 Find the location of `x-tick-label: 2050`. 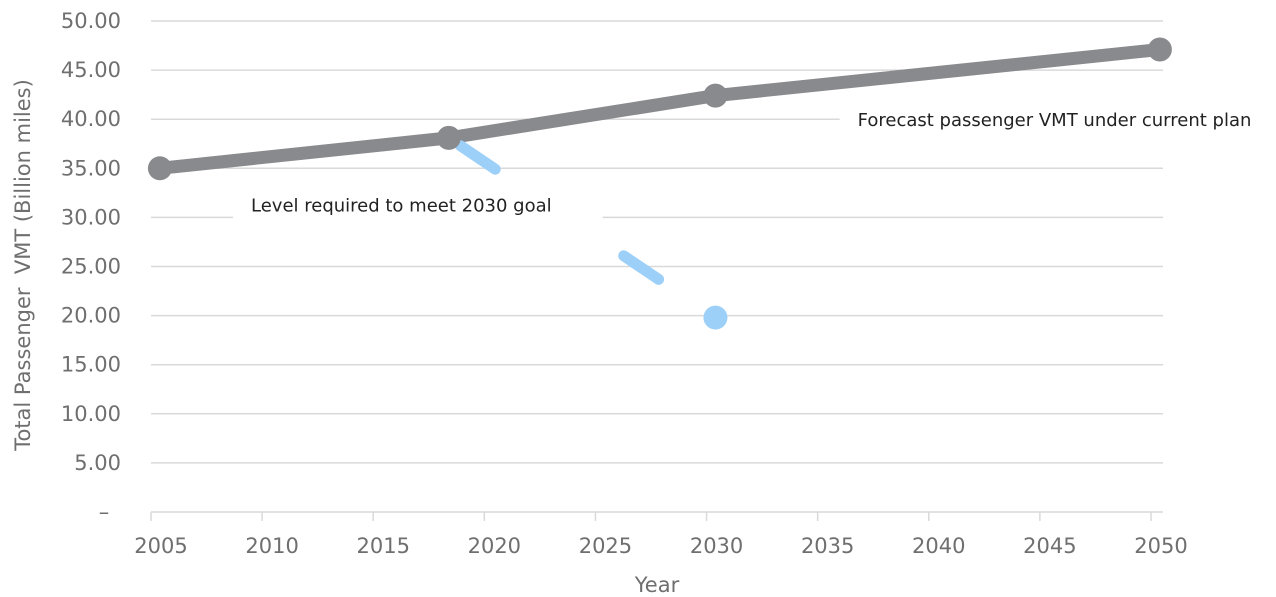

x-tick-label: 2050 is located at coordinates (1160, 546).